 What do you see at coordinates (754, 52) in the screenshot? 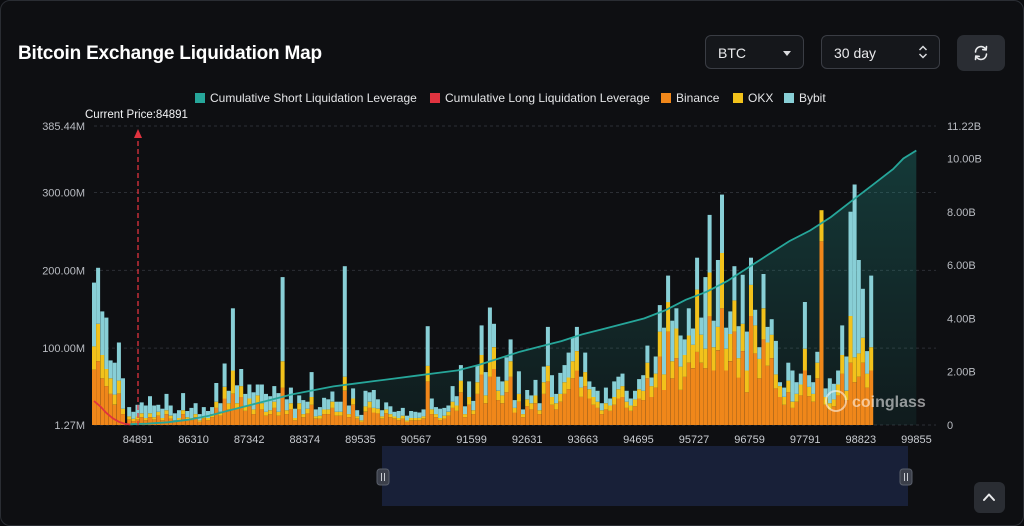
I see `coin-select: BTC` at bounding box center [754, 52].